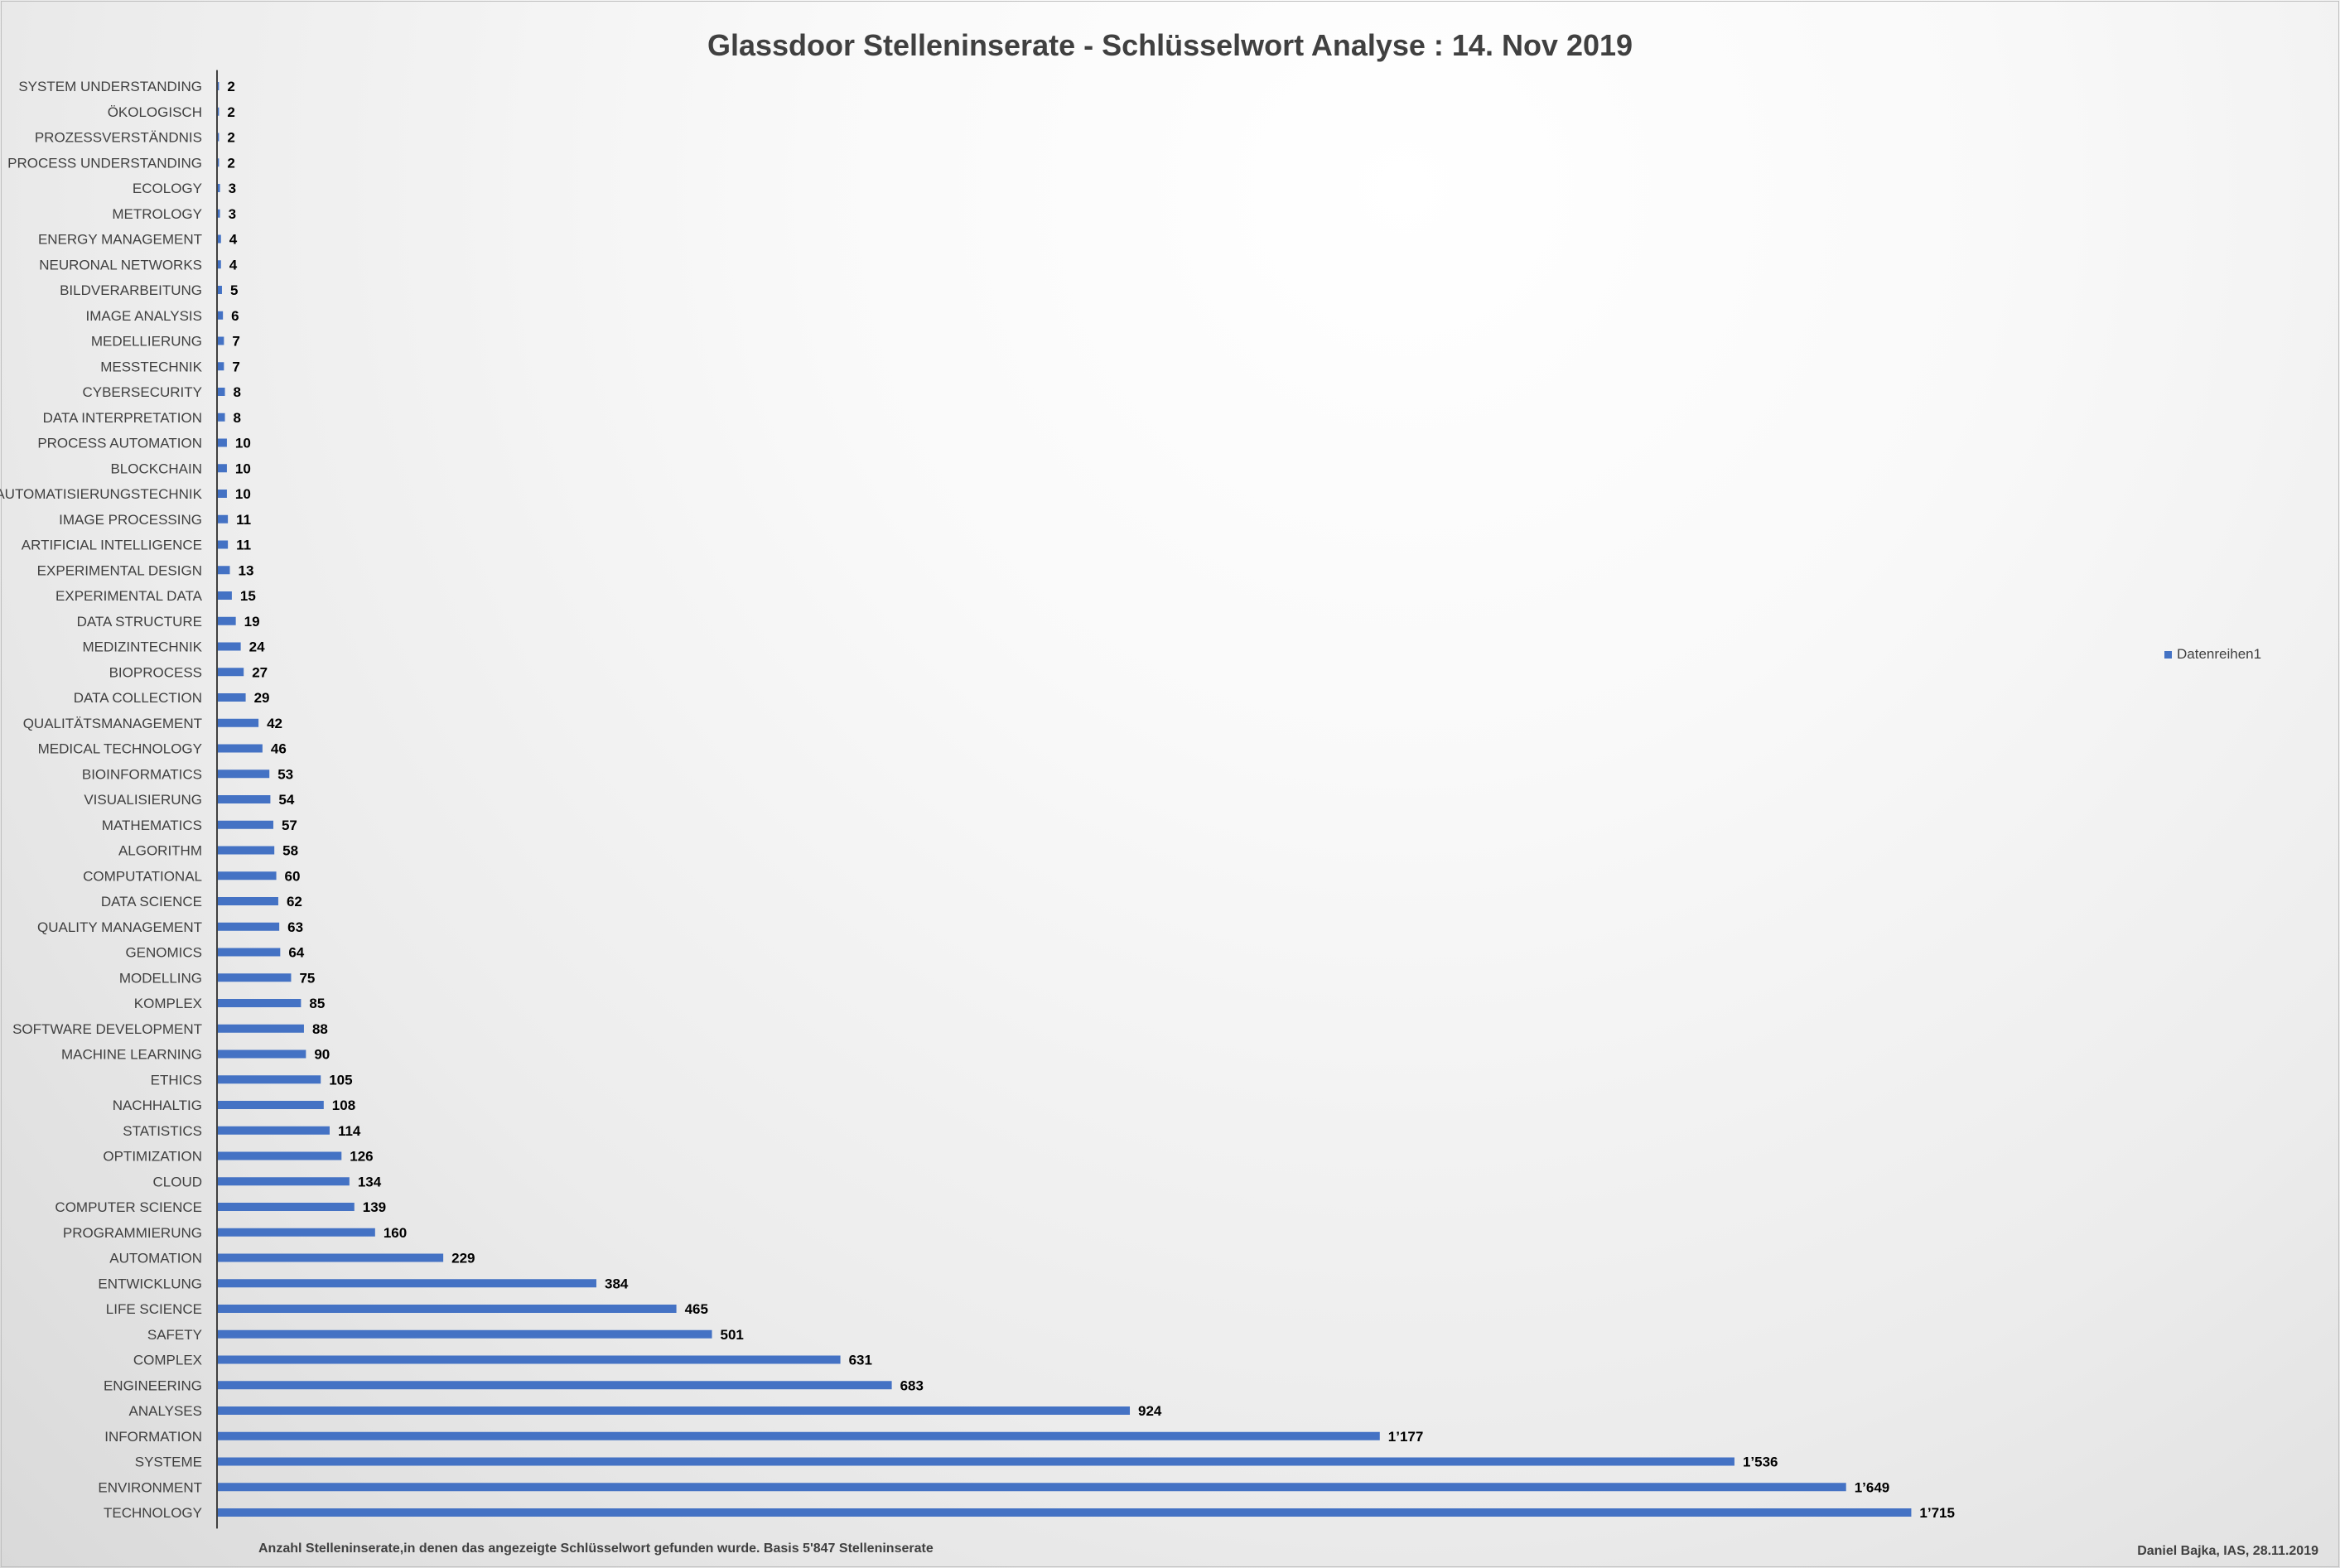 Image resolution: width=2340 pixels, height=1568 pixels. Describe the element at coordinates (224, 570) in the screenshot. I see `bar-experimental-design` at that location.